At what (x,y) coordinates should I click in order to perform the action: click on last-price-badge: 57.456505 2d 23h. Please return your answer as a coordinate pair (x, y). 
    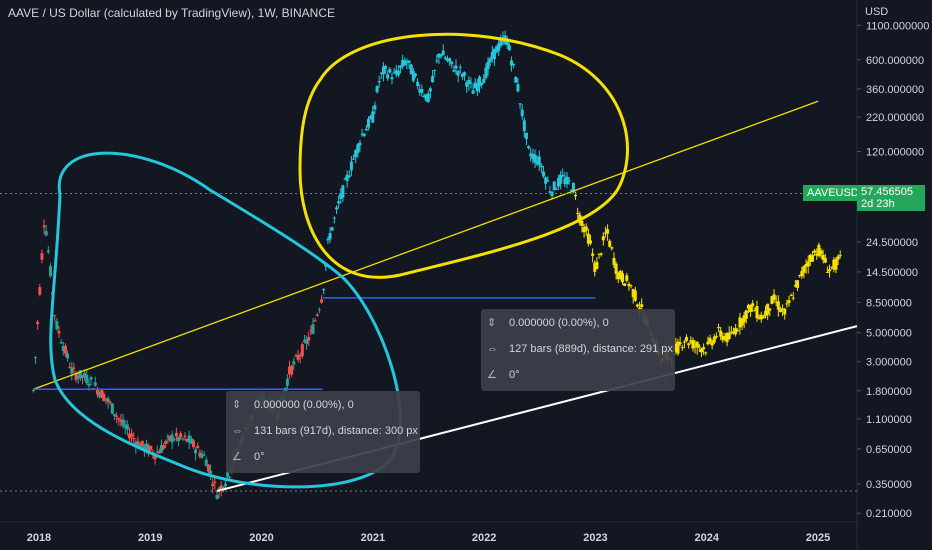
    Looking at the image, I should click on (891, 198).